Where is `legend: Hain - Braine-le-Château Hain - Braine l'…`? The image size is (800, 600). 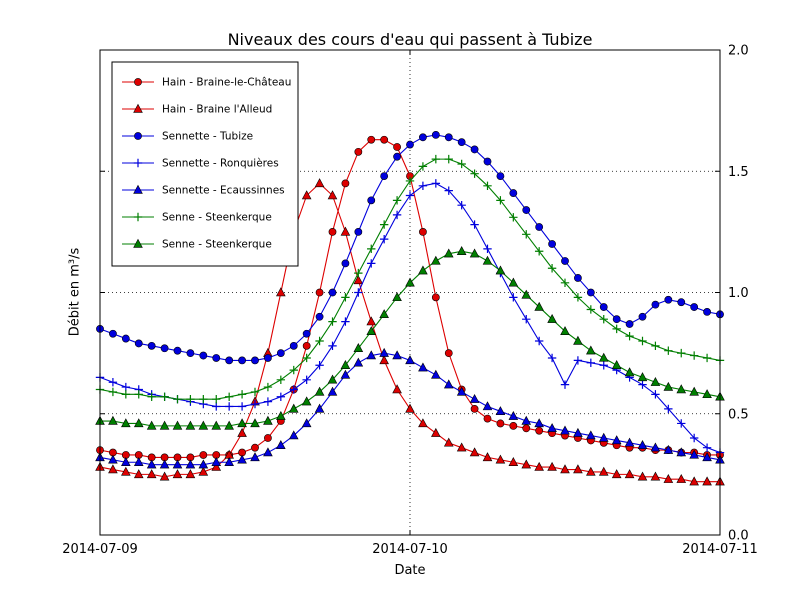 legend: Hain - Braine-le-Château Hain - Braine l'… is located at coordinates (205, 164).